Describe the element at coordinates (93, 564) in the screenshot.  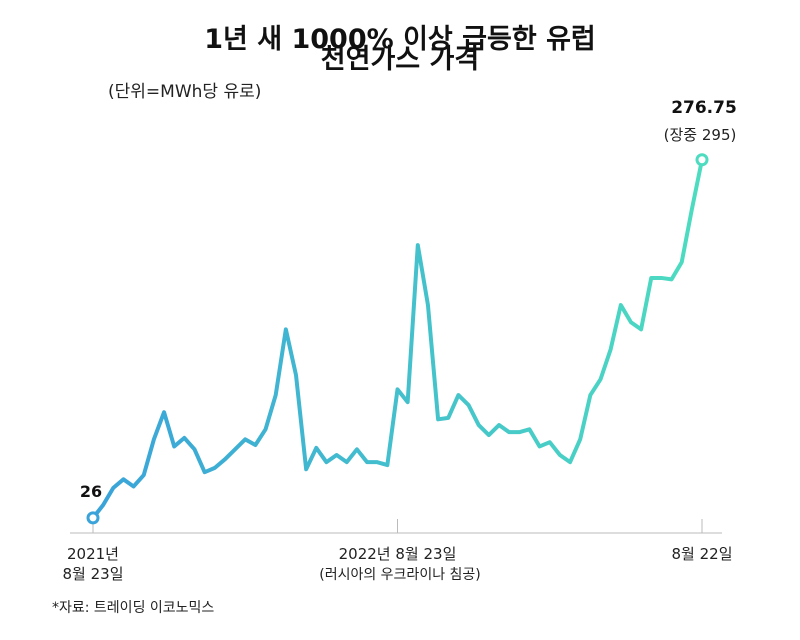
I see `x-tick-label: 2021년 8월 23일` at that location.